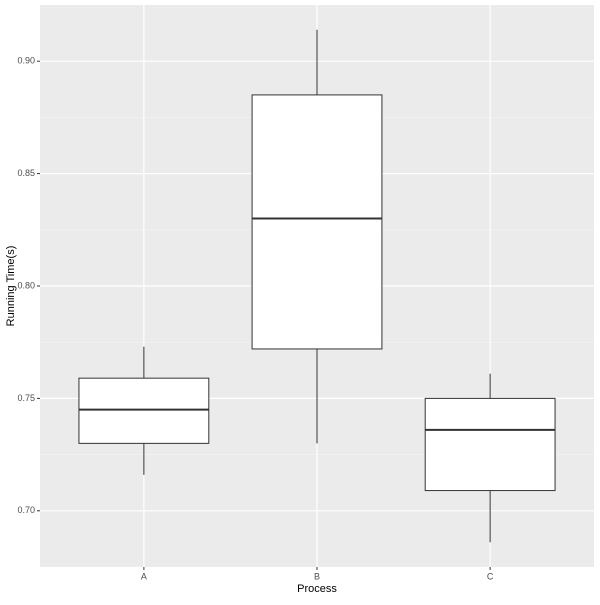 The width and height of the screenshot is (600, 605). Describe the element at coordinates (26, 61) in the screenshot. I see `y-tick-label: 0.90` at that location.